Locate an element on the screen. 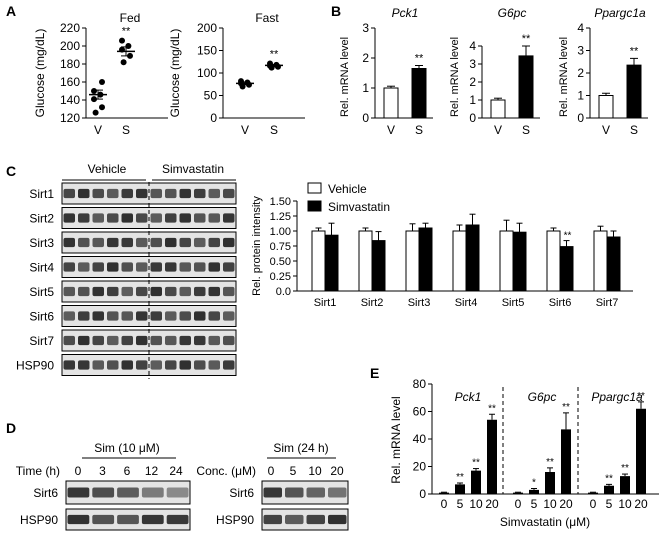  y-tick-label: 1.25 is located at coordinates (280, 217).